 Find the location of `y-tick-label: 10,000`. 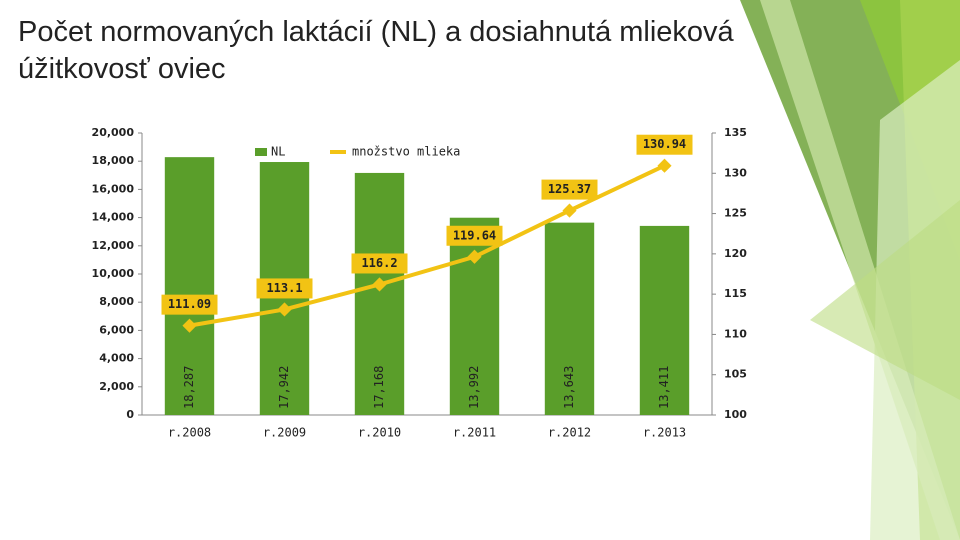

y-tick-label: 10,000 is located at coordinates (113, 273).